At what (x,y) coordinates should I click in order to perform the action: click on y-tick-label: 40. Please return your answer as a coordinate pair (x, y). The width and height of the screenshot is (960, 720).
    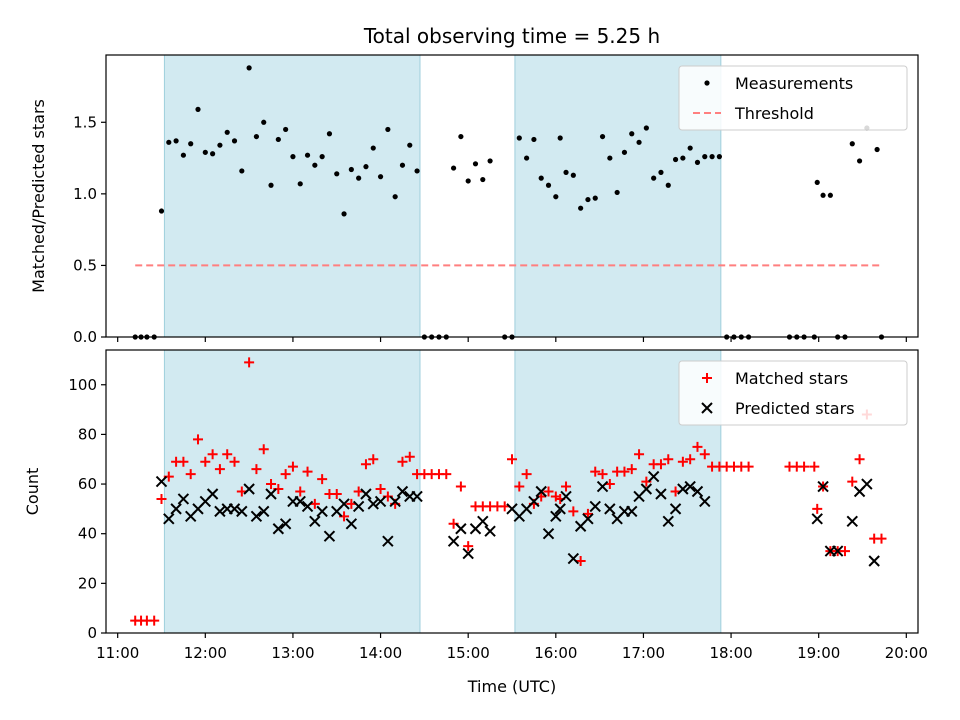
    Looking at the image, I should click on (87, 534).